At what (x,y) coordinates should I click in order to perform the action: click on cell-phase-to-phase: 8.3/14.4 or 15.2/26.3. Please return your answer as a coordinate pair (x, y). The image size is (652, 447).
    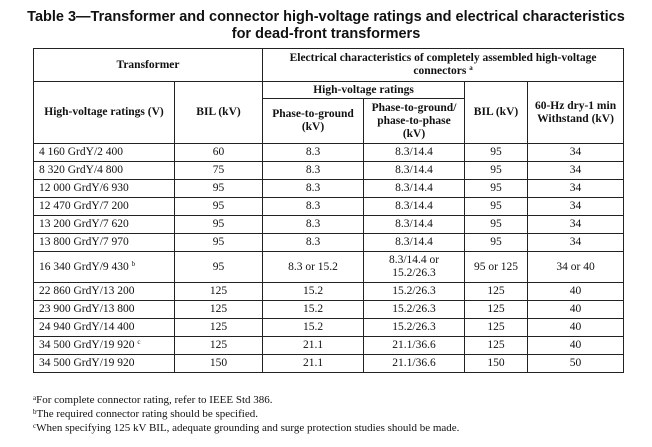
    Looking at the image, I should click on (414, 267).